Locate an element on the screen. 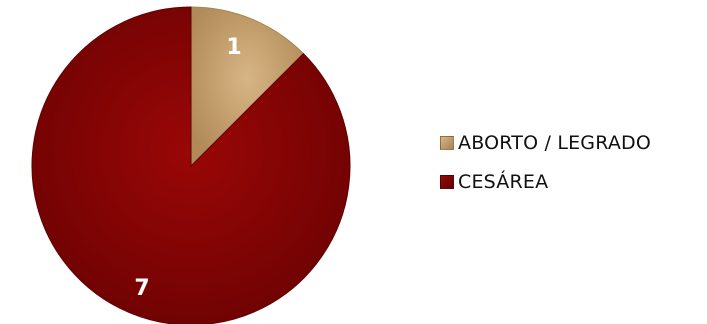 The width and height of the screenshot is (707, 324). pie-slice-aborto is located at coordinates (247, 87).